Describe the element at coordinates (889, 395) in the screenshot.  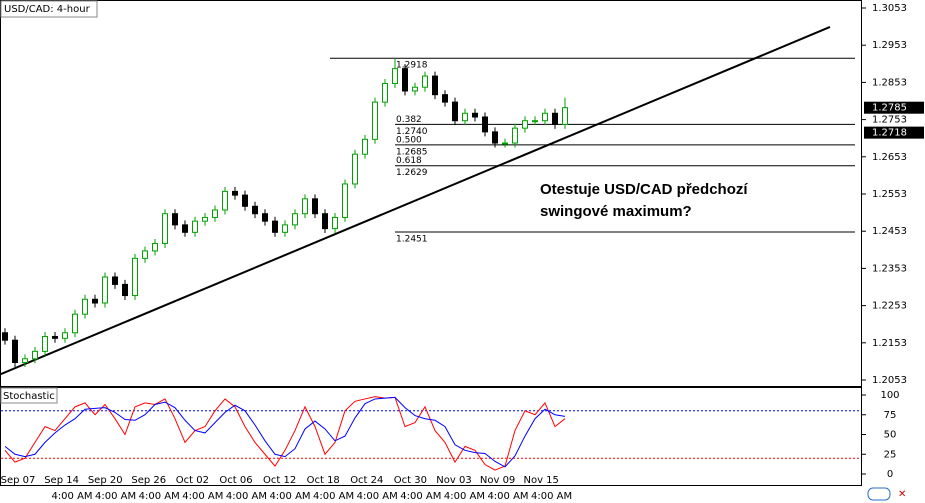
I see `stoch-tick-label: 100` at that location.